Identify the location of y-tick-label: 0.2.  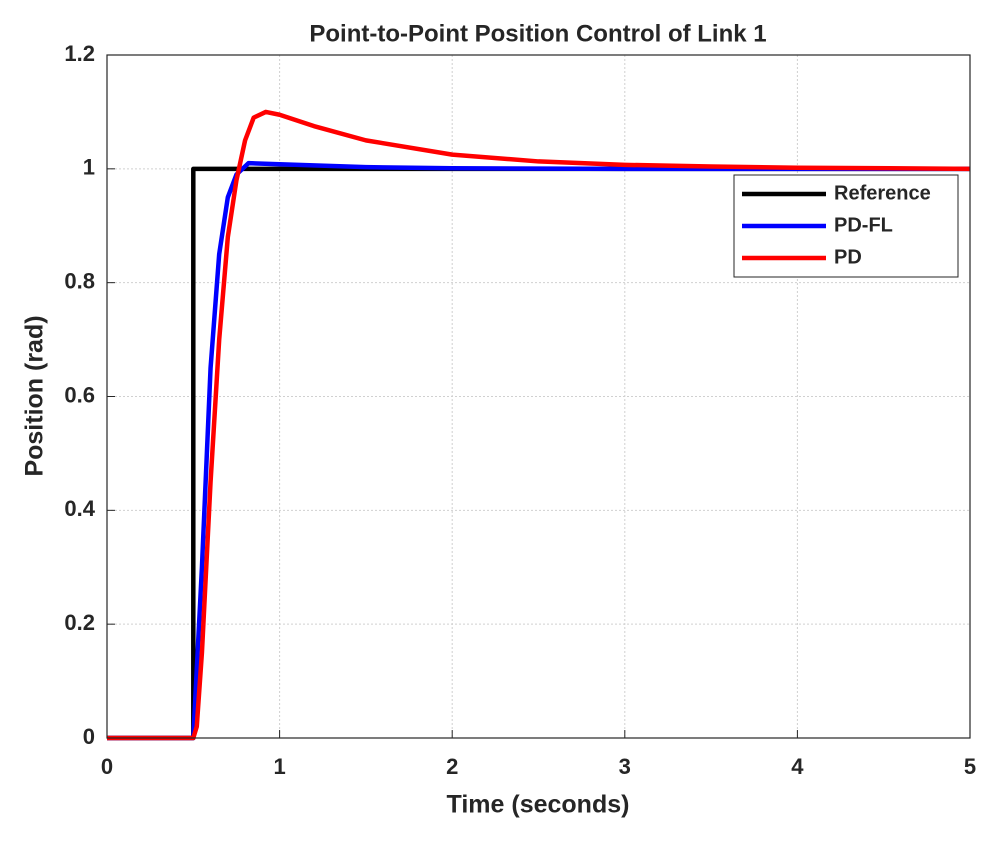
(79, 622).